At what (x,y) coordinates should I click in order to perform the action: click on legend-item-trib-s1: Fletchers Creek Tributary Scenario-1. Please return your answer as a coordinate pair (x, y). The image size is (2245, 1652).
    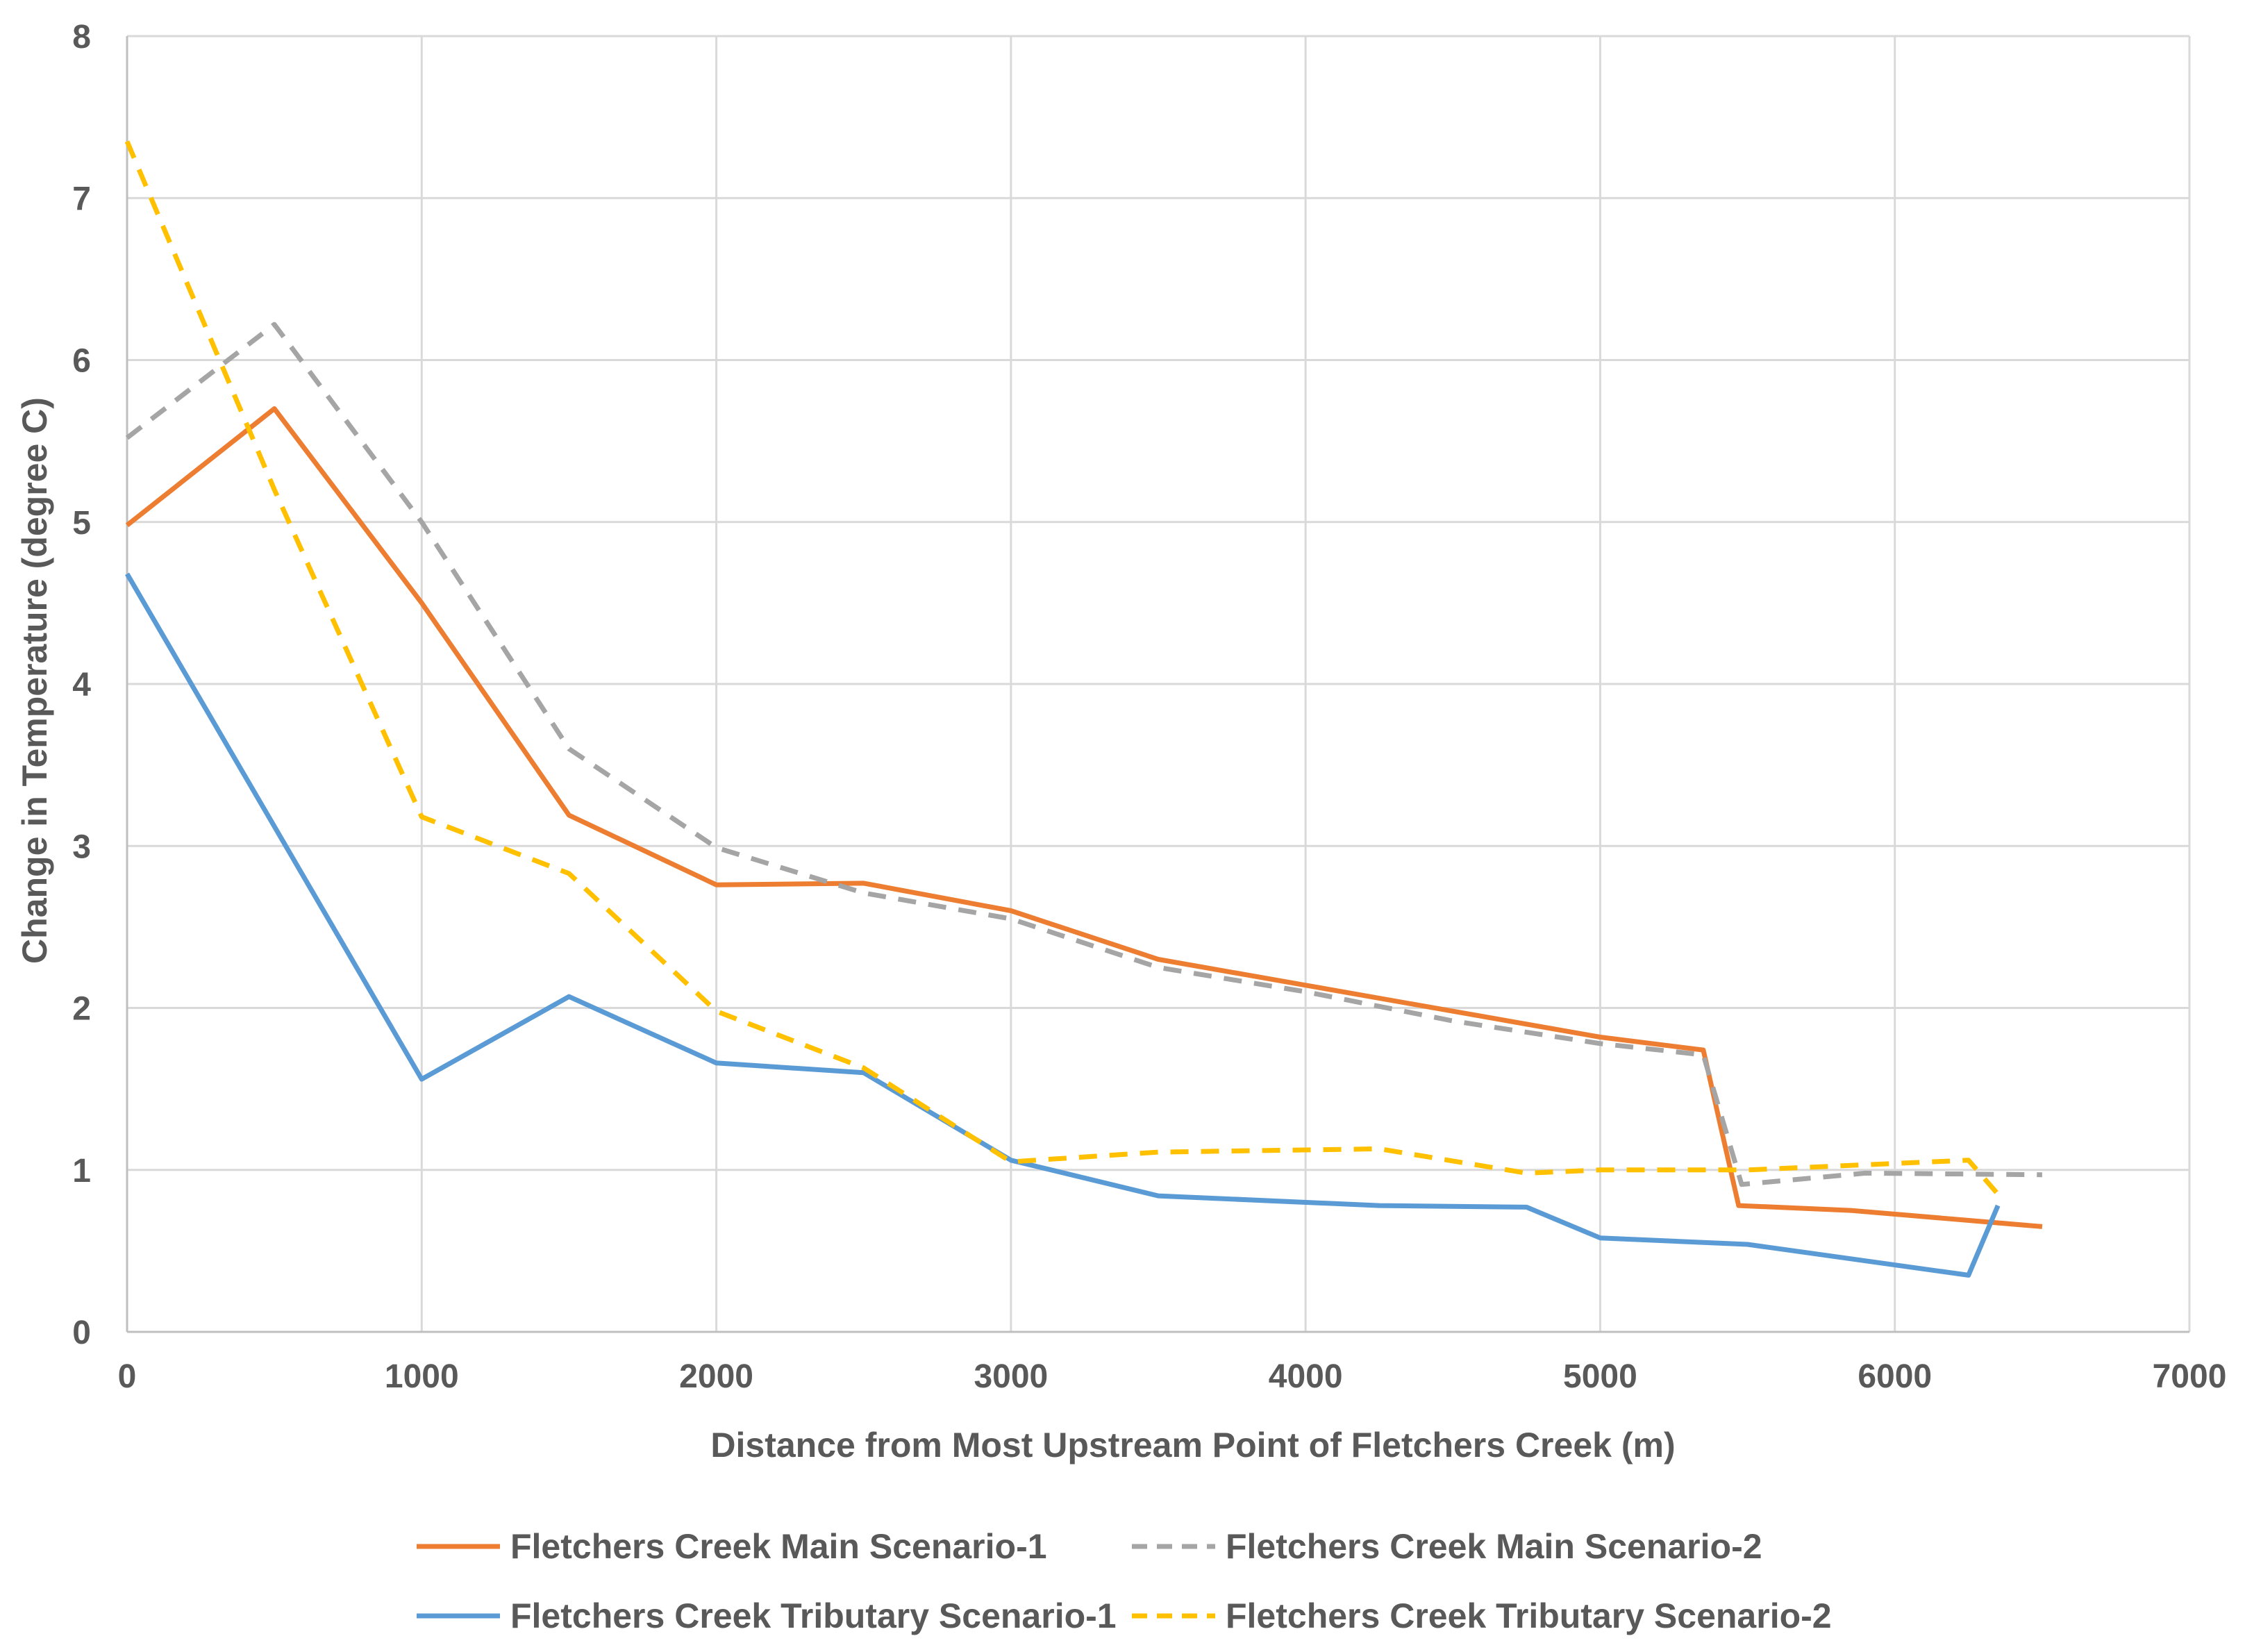
    Looking at the image, I should click on (767, 1616).